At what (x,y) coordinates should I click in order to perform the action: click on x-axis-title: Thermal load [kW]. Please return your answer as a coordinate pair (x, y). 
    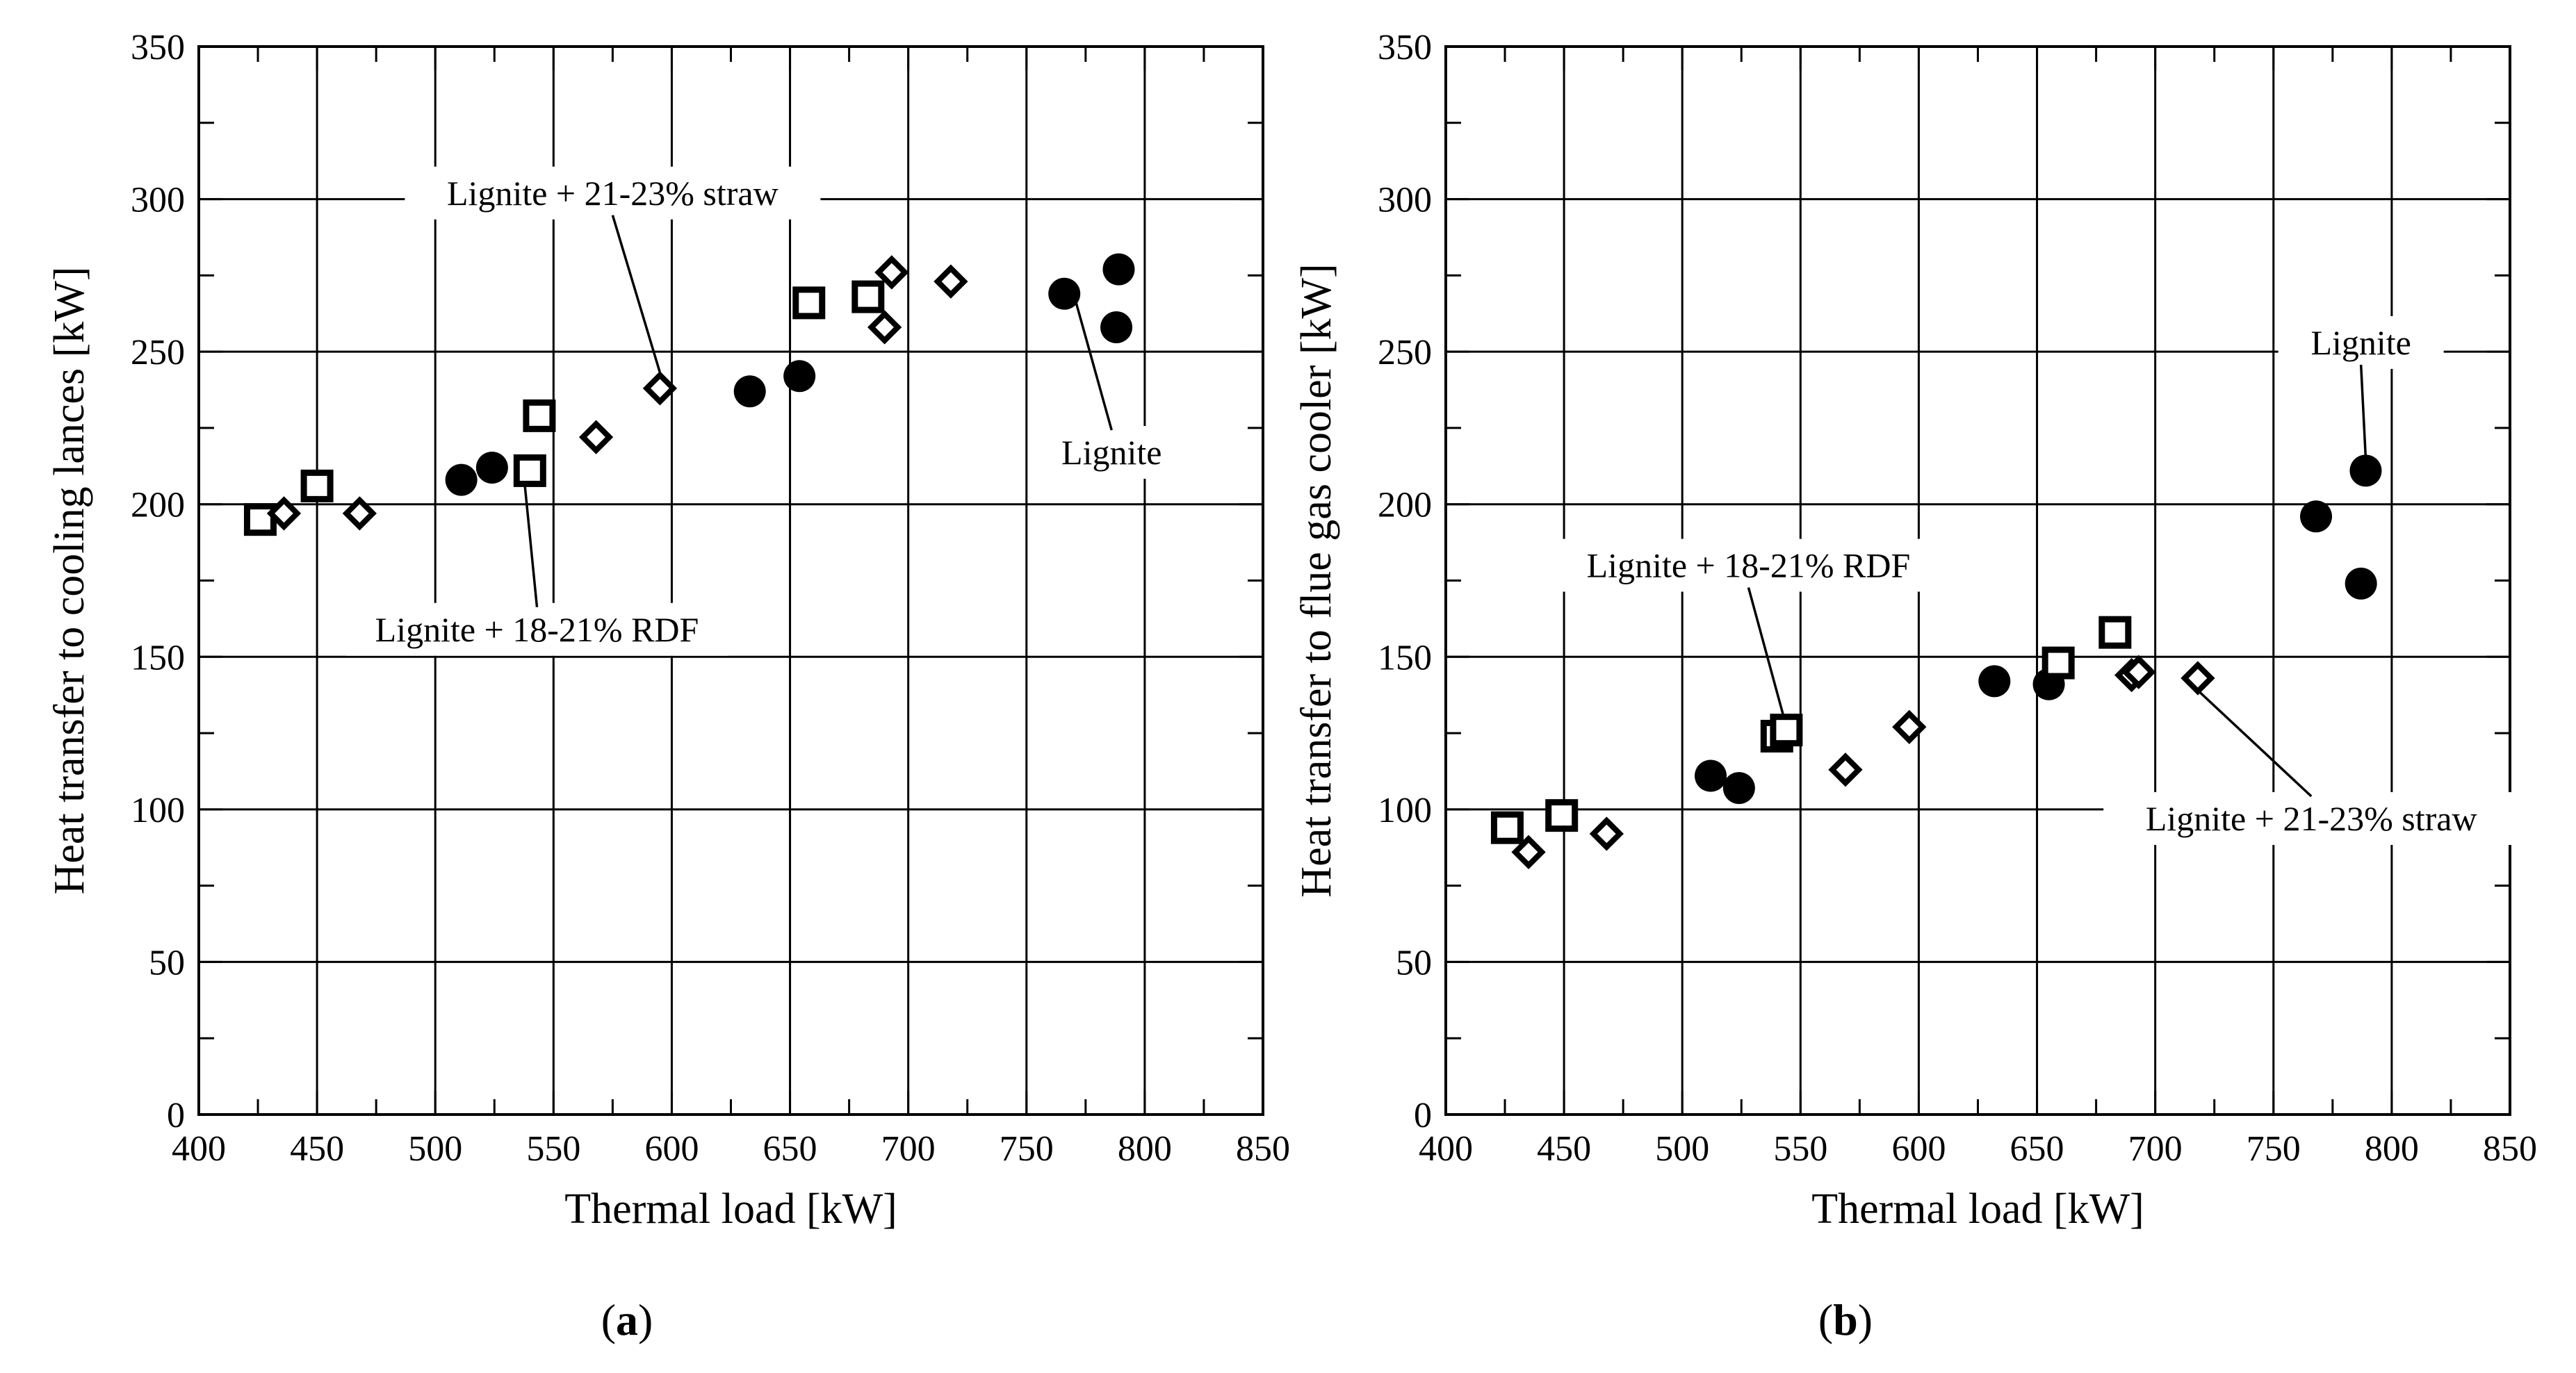
    Looking at the image, I should click on (1977, 1209).